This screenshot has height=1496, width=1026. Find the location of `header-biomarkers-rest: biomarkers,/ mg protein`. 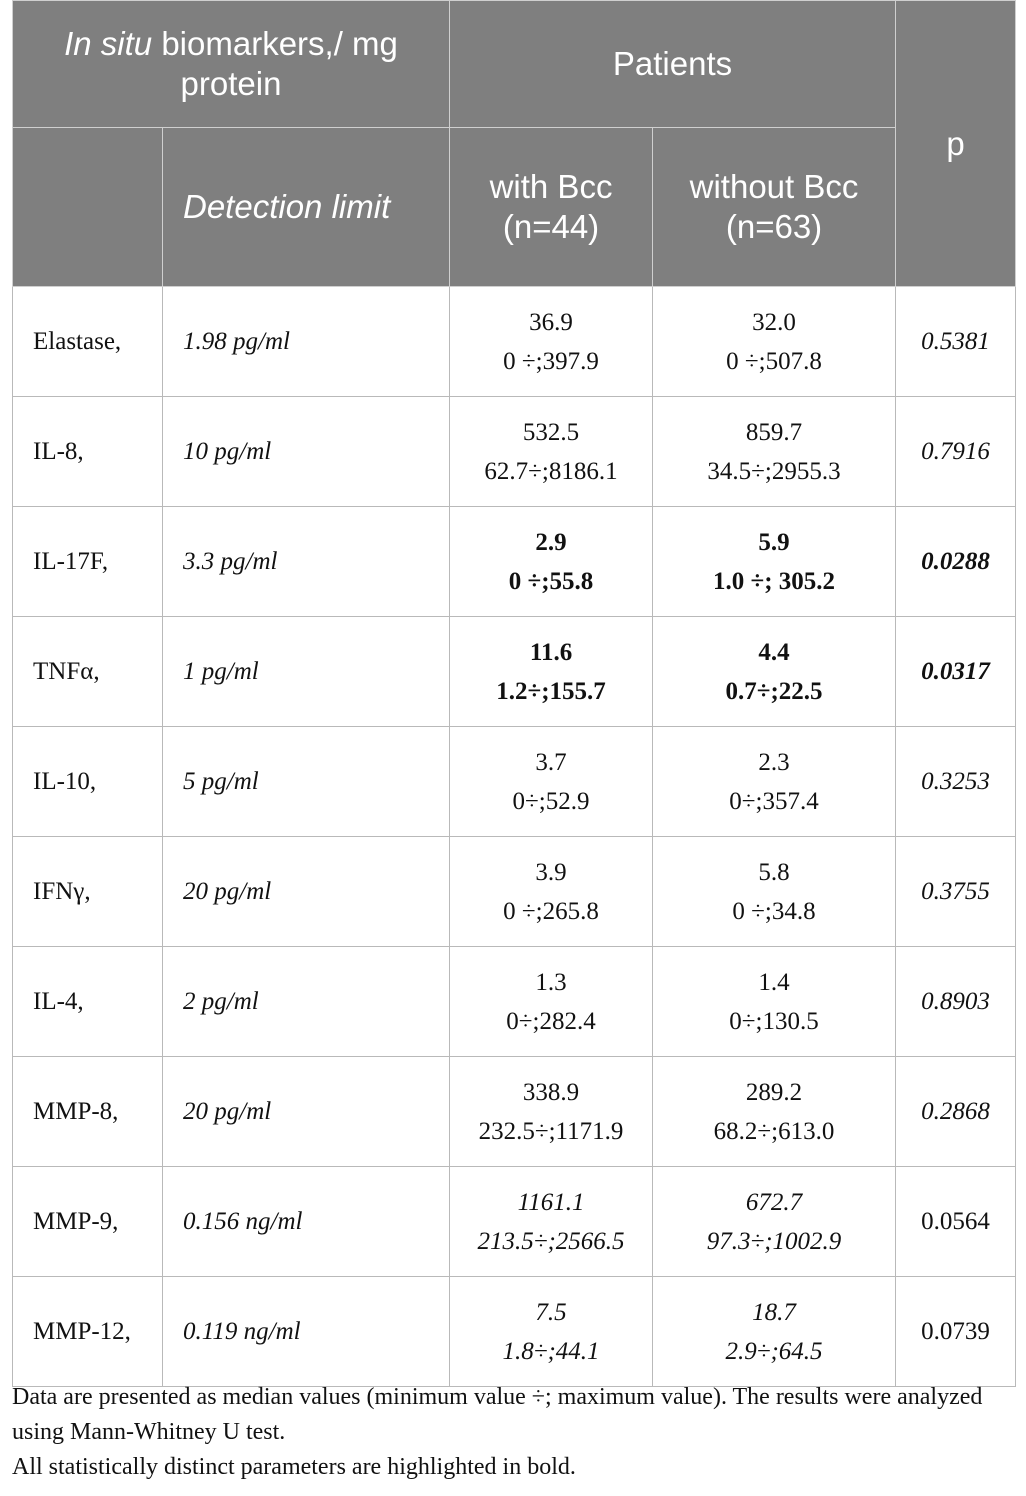

header-biomarkers-rest: biomarkers,/ mg protein is located at coordinates (275, 63).